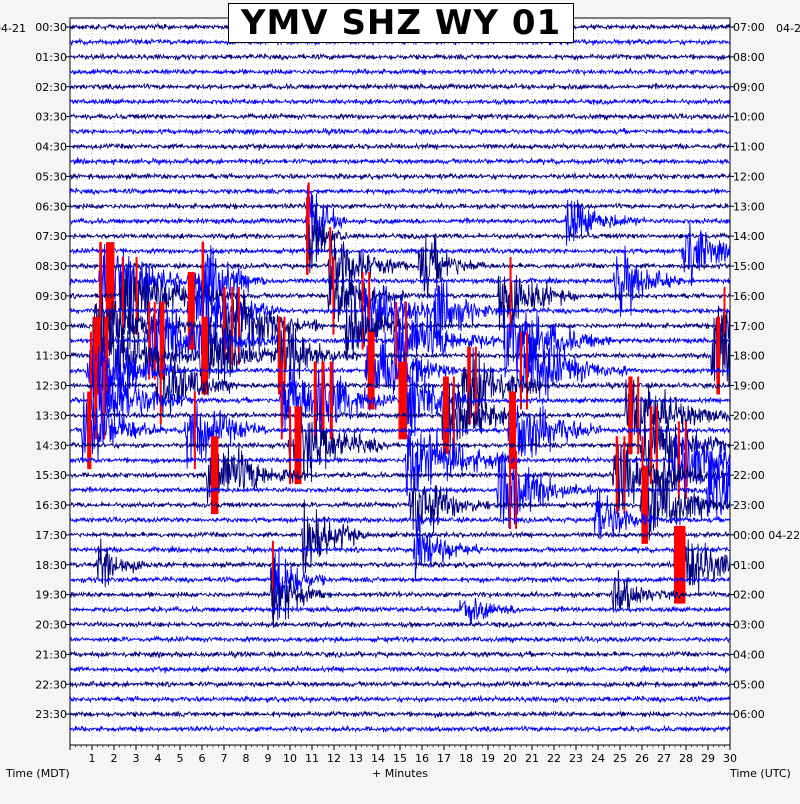  Describe the element at coordinates (708, 758) in the screenshot. I see `minute-label: 29` at that location.